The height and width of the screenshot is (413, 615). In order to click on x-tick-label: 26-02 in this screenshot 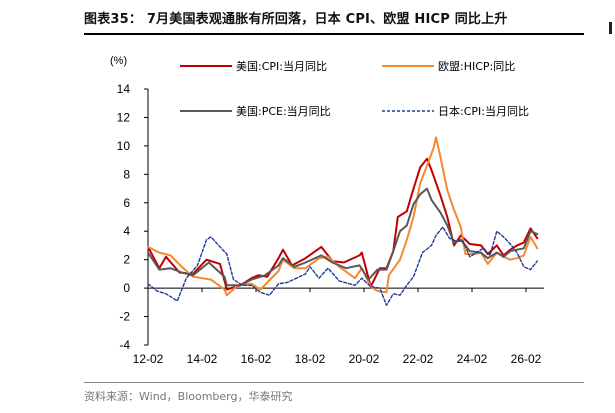, I will do `click(526, 359)`.